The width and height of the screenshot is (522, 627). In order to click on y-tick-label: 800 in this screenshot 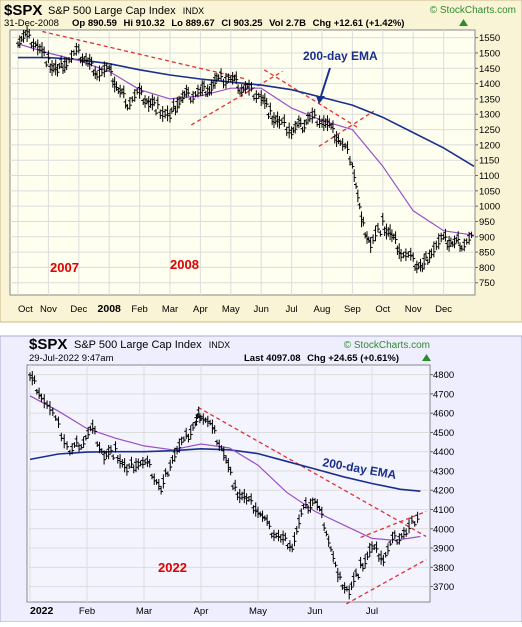, I will do `click(487, 268)`.